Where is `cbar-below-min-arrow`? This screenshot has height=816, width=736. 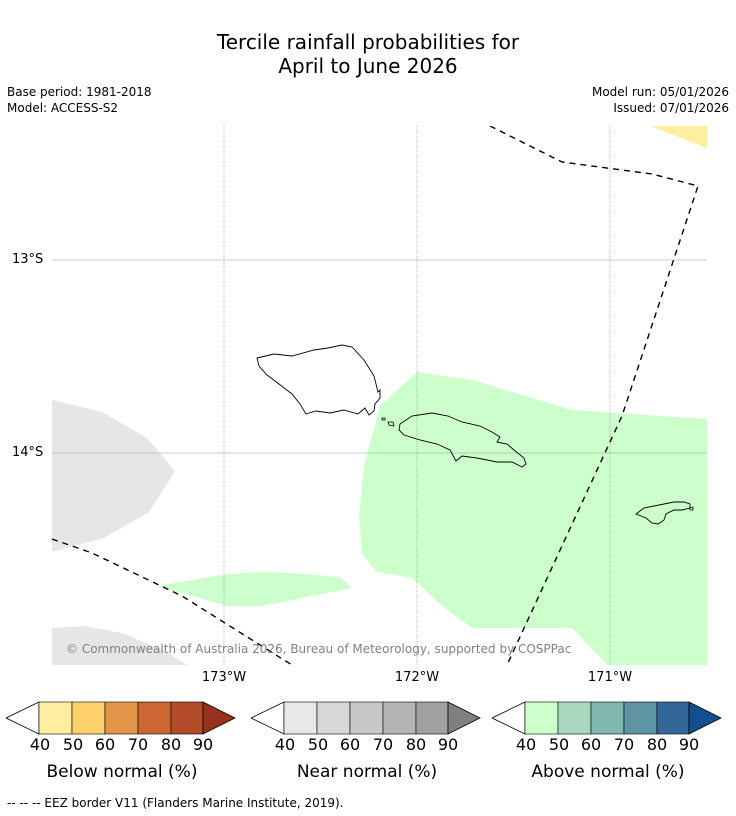
cbar-below-min-arrow is located at coordinates (22, 718).